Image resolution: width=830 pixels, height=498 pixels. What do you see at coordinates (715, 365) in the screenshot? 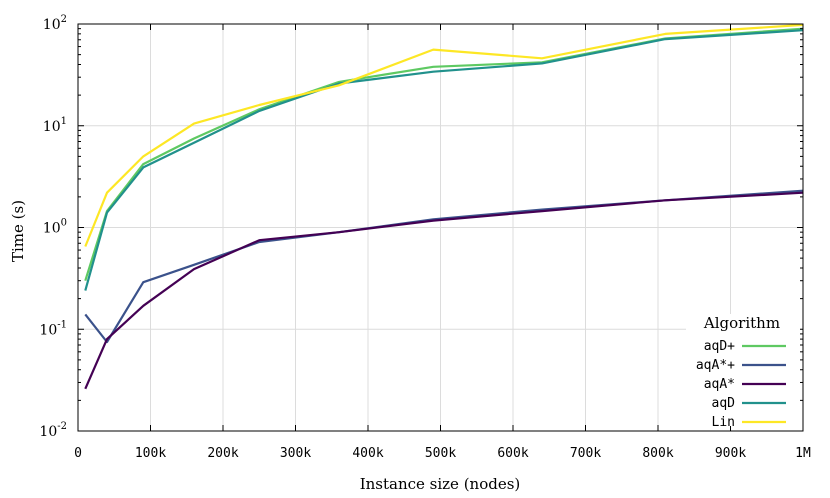
I see `legend-label: aqA*+` at bounding box center [715, 365].